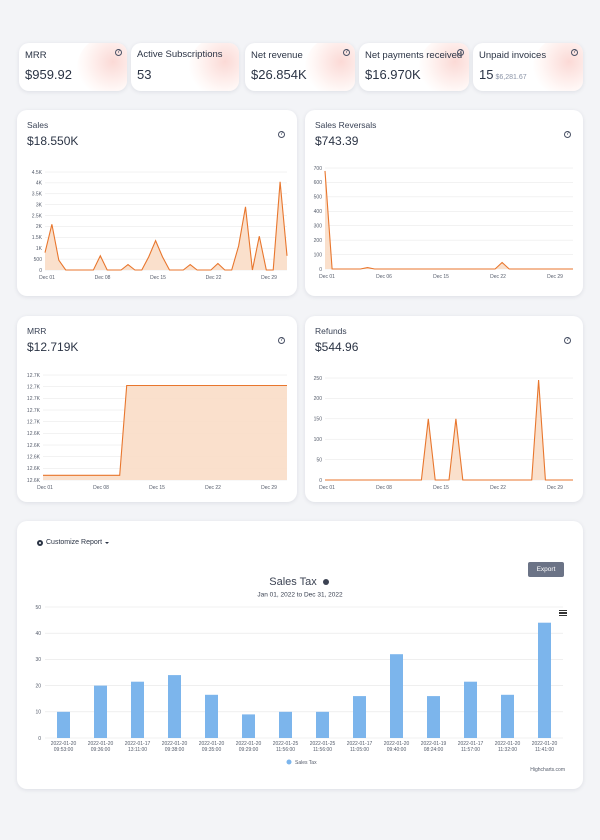 This screenshot has height=840, width=600. I want to click on stat-card-net-revenue: Net revenue $26.854K ?, so click(300, 67).